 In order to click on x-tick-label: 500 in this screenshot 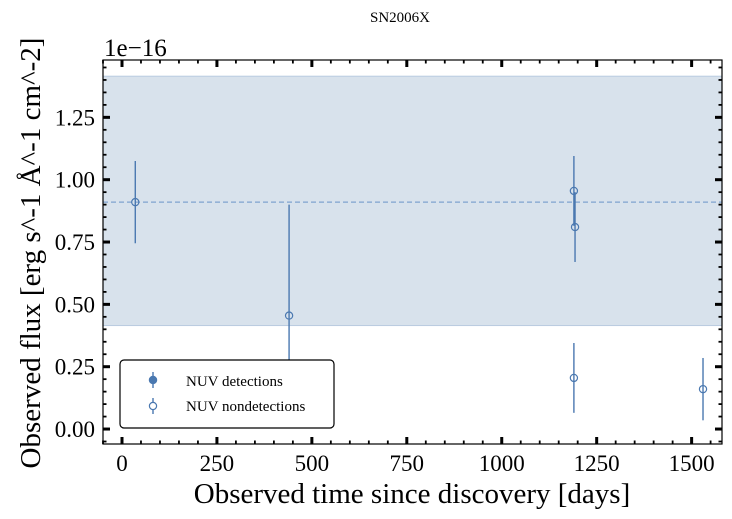, I will do `click(312, 463)`.